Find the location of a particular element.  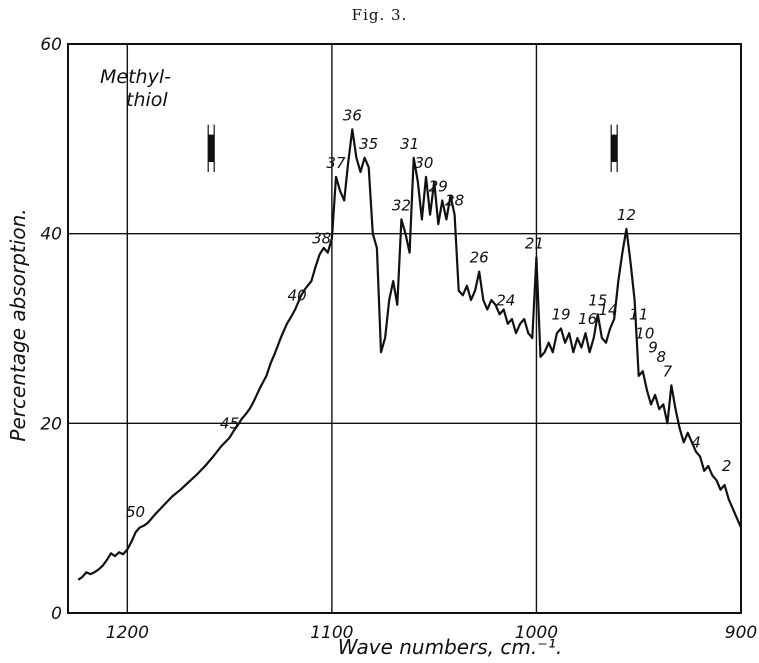

peak-label-37: 37 is located at coordinates (336, 163).